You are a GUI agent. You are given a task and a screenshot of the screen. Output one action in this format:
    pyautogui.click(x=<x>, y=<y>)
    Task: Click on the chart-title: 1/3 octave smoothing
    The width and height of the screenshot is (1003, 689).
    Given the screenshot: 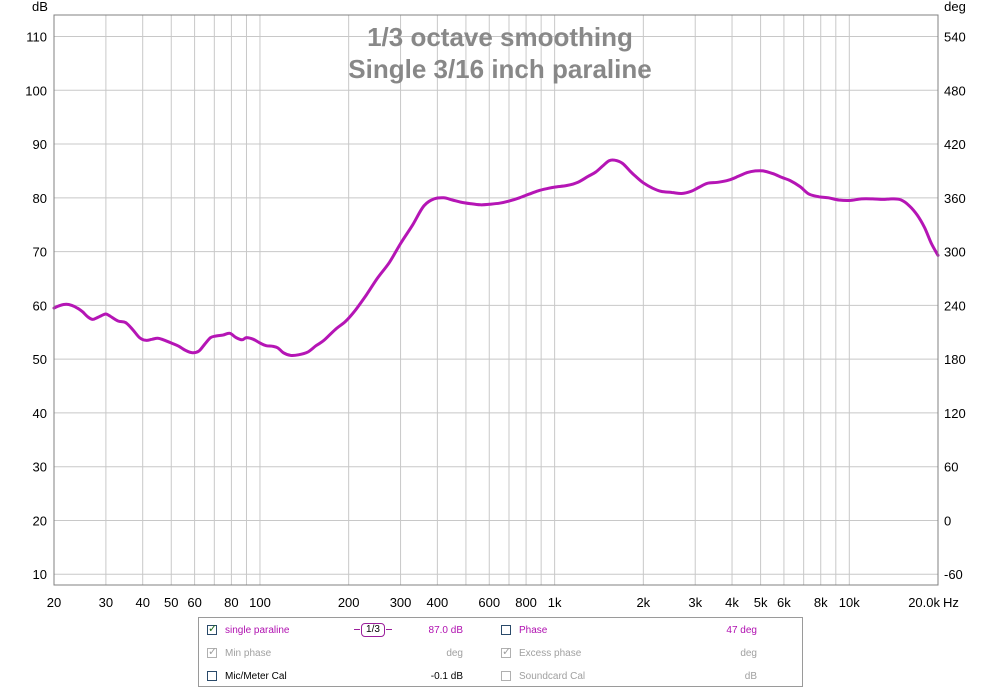 What is the action you would take?
    pyautogui.click(x=500, y=37)
    